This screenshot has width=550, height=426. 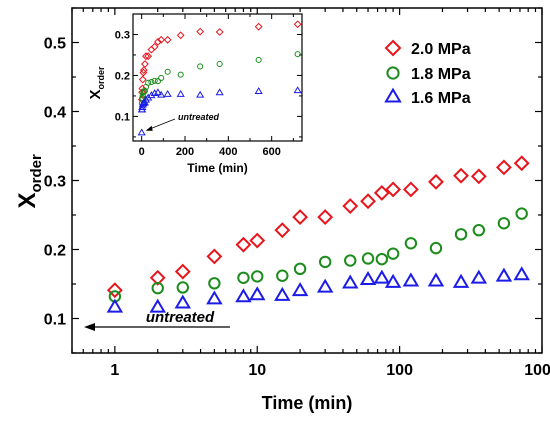 I want to click on inset-y-tick-label: 0.1, so click(x=122, y=117).